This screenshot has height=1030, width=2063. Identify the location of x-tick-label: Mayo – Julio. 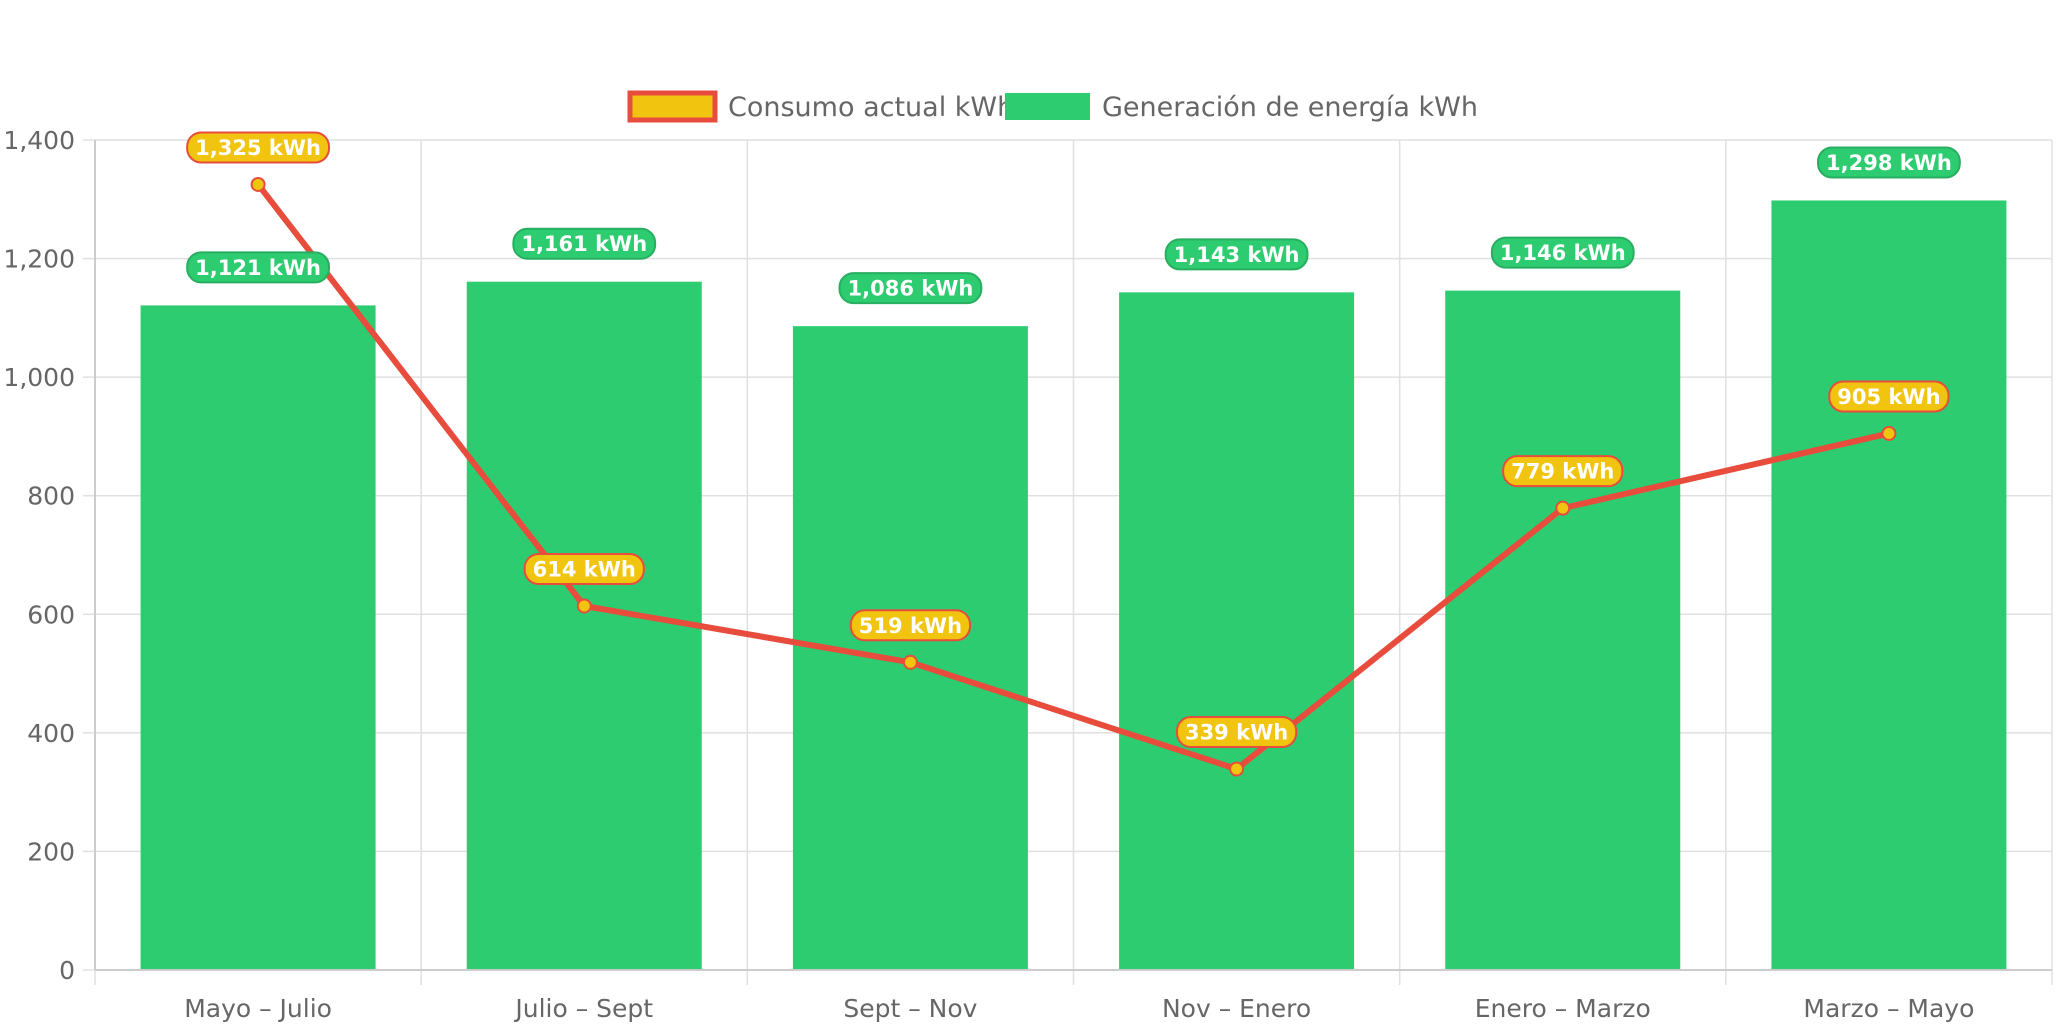
(258, 1008).